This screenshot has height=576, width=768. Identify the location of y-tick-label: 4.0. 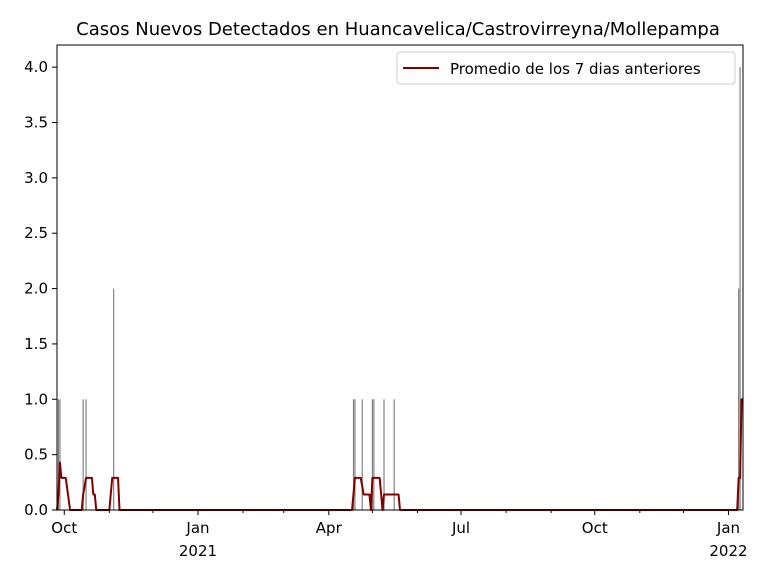
(36, 67).